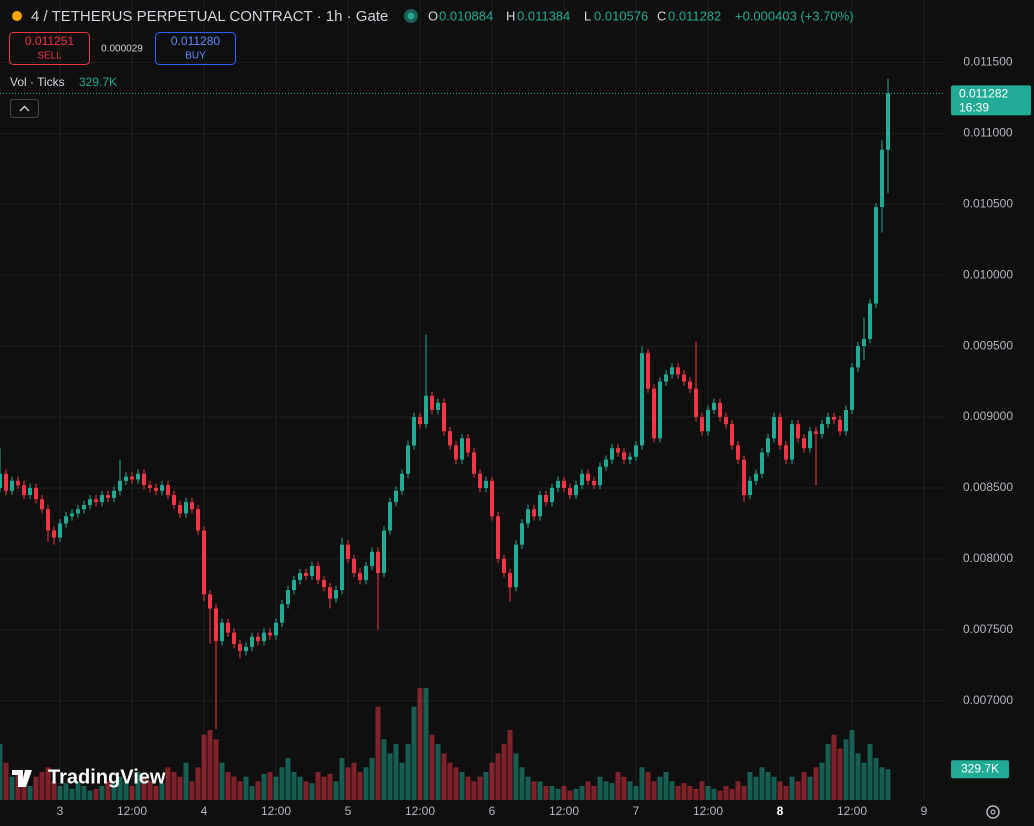  I want to click on x-tick-label: 3, so click(60, 811).